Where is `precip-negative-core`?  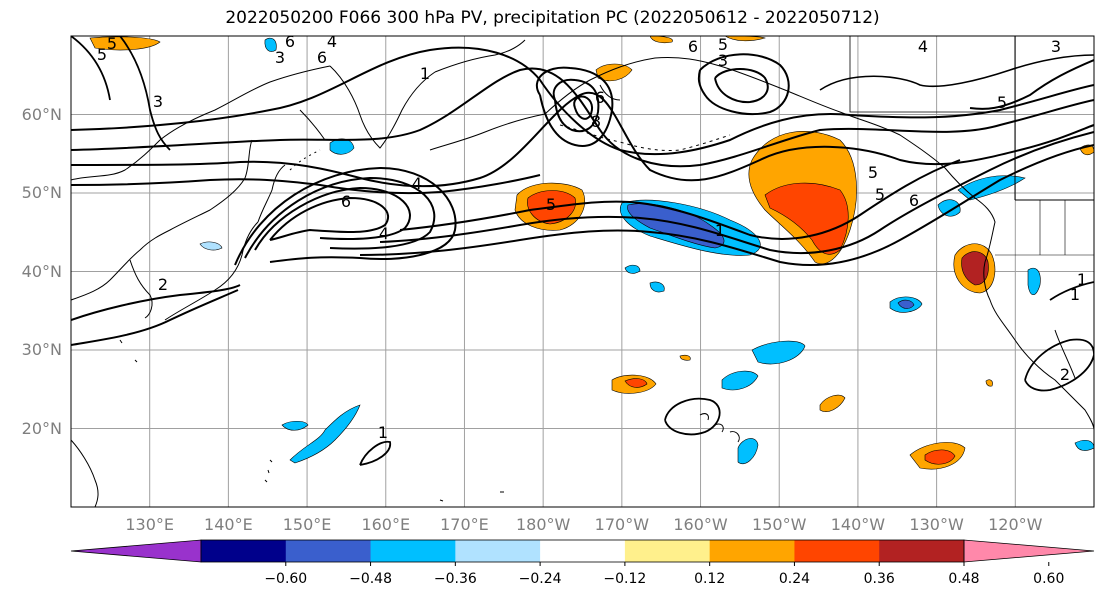
precip-negative-core is located at coordinates (906, 304).